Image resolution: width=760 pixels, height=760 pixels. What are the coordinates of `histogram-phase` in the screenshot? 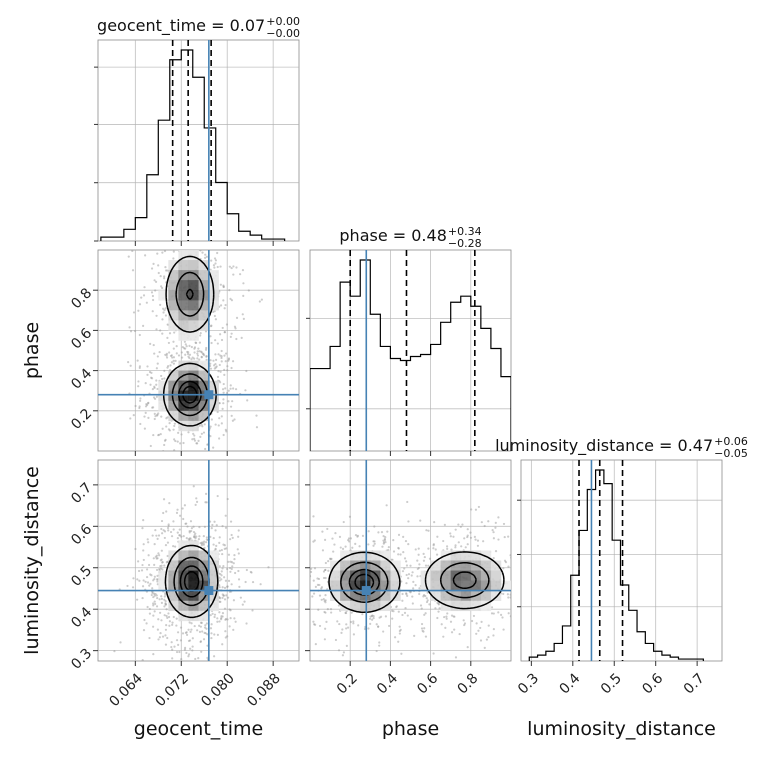 It's located at (410, 355).